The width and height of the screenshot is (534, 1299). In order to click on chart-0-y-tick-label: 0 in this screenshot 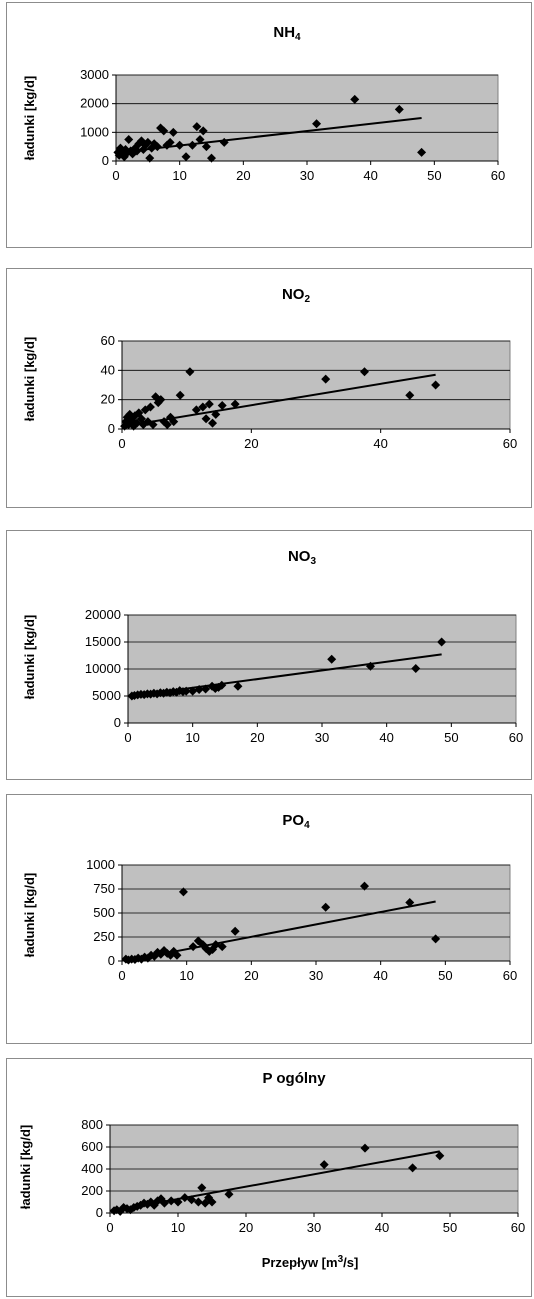, I will do `click(105, 160)`.